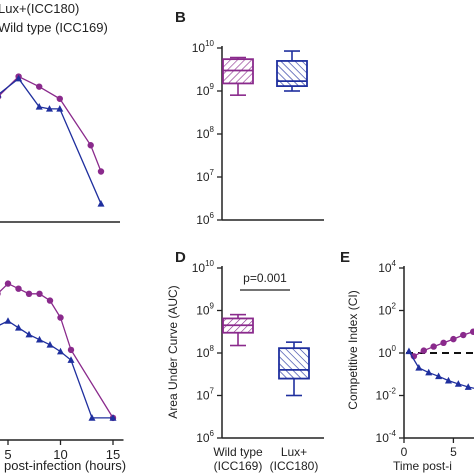  I want to click on panel-c-series-0-line, so click(57, 350).